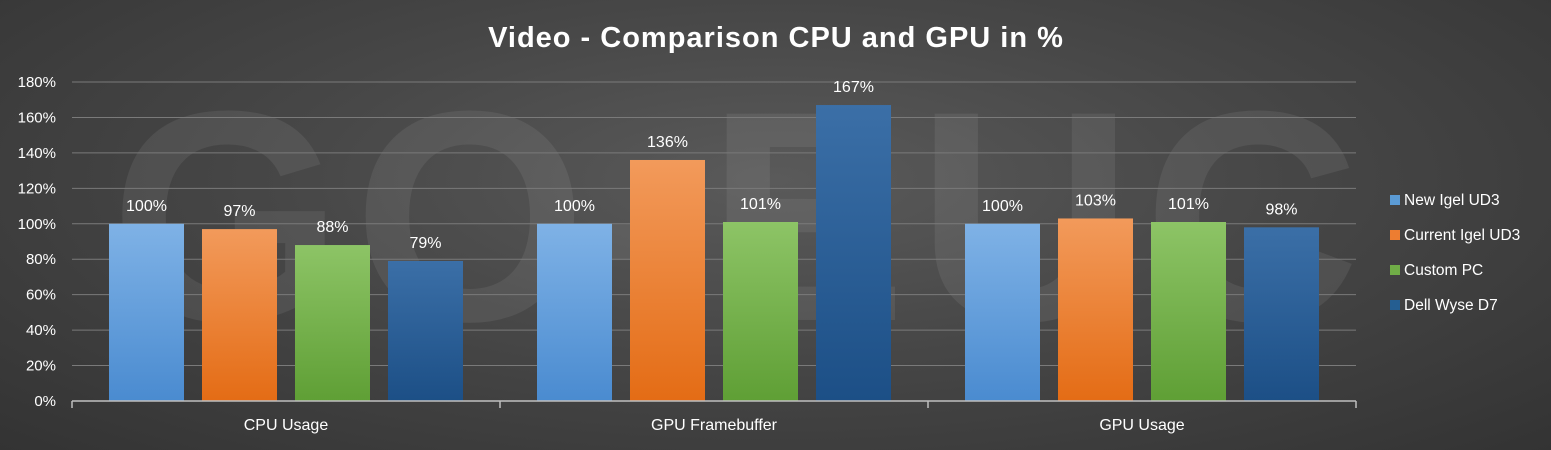 The height and width of the screenshot is (450, 1551). Describe the element at coordinates (1281, 209) in the screenshot. I see `data-label: 98%` at that location.